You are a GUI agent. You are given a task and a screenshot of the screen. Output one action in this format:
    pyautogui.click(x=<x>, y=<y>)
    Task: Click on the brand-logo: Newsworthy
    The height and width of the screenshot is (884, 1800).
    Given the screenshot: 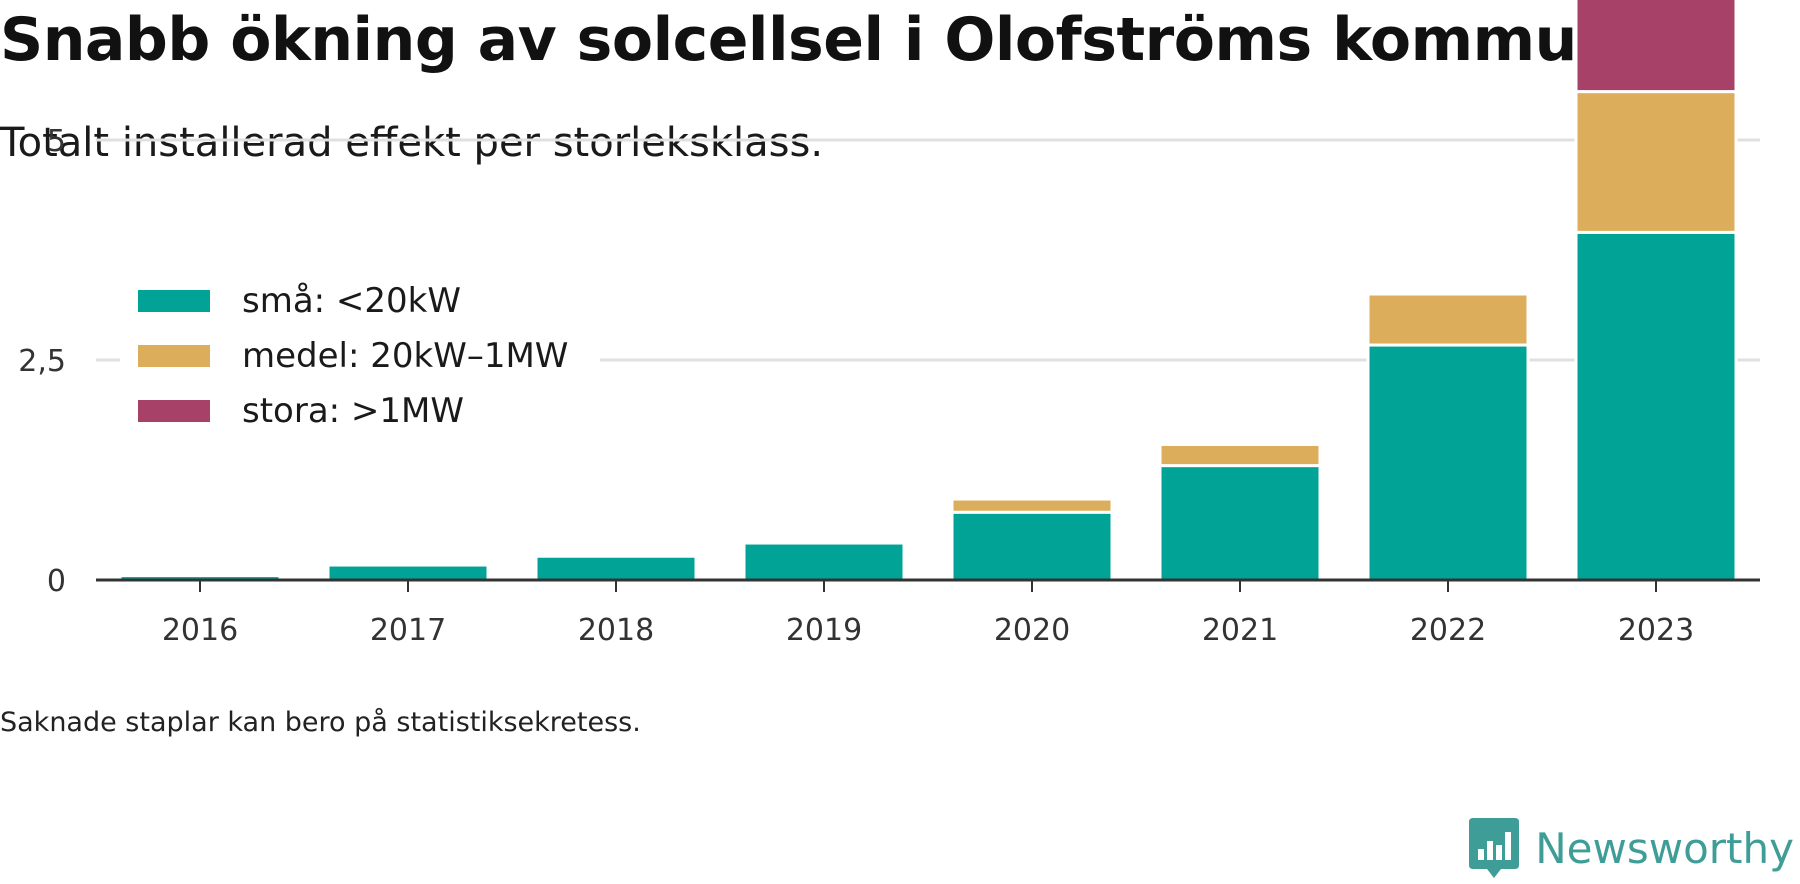 What is the action you would take?
    pyautogui.click(x=1630, y=848)
    